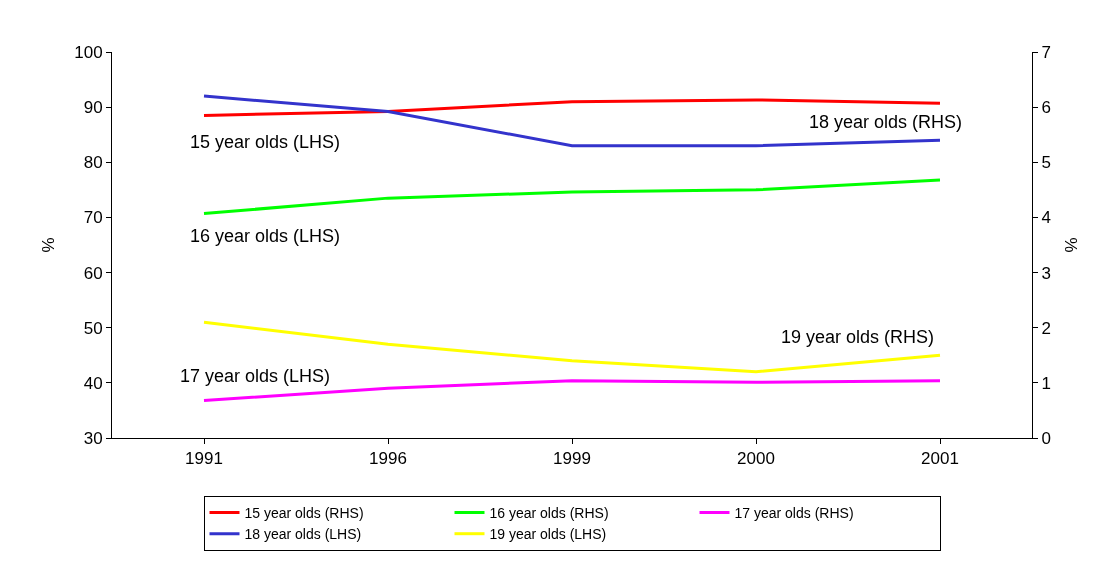 The width and height of the screenshot is (1117, 563). What do you see at coordinates (1046, 328) in the screenshot?
I see `y2-tick-label: 2` at bounding box center [1046, 328].